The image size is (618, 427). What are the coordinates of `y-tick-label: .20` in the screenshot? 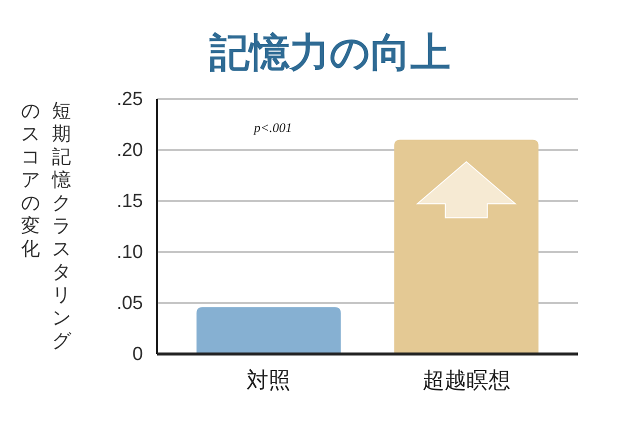 It's located at (129, 151).